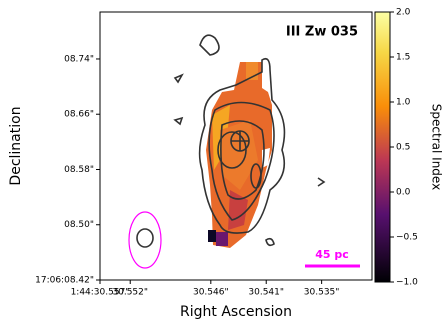 The width and height of the screenshot is (448, 330). What do you see at coordinates (407, 238) in the screenshot?
I see `colorbar-tick-label: −0.5` at bounding box center [407, 238].